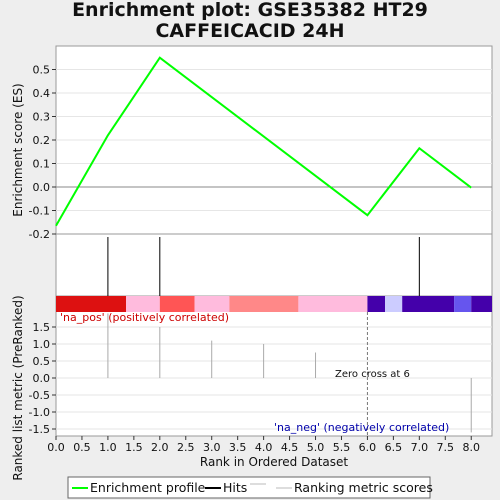 Image resolution: width=500 pixels, height=500 pixels. I want to click on es-tick-label: 0.5, so click(42, 70).